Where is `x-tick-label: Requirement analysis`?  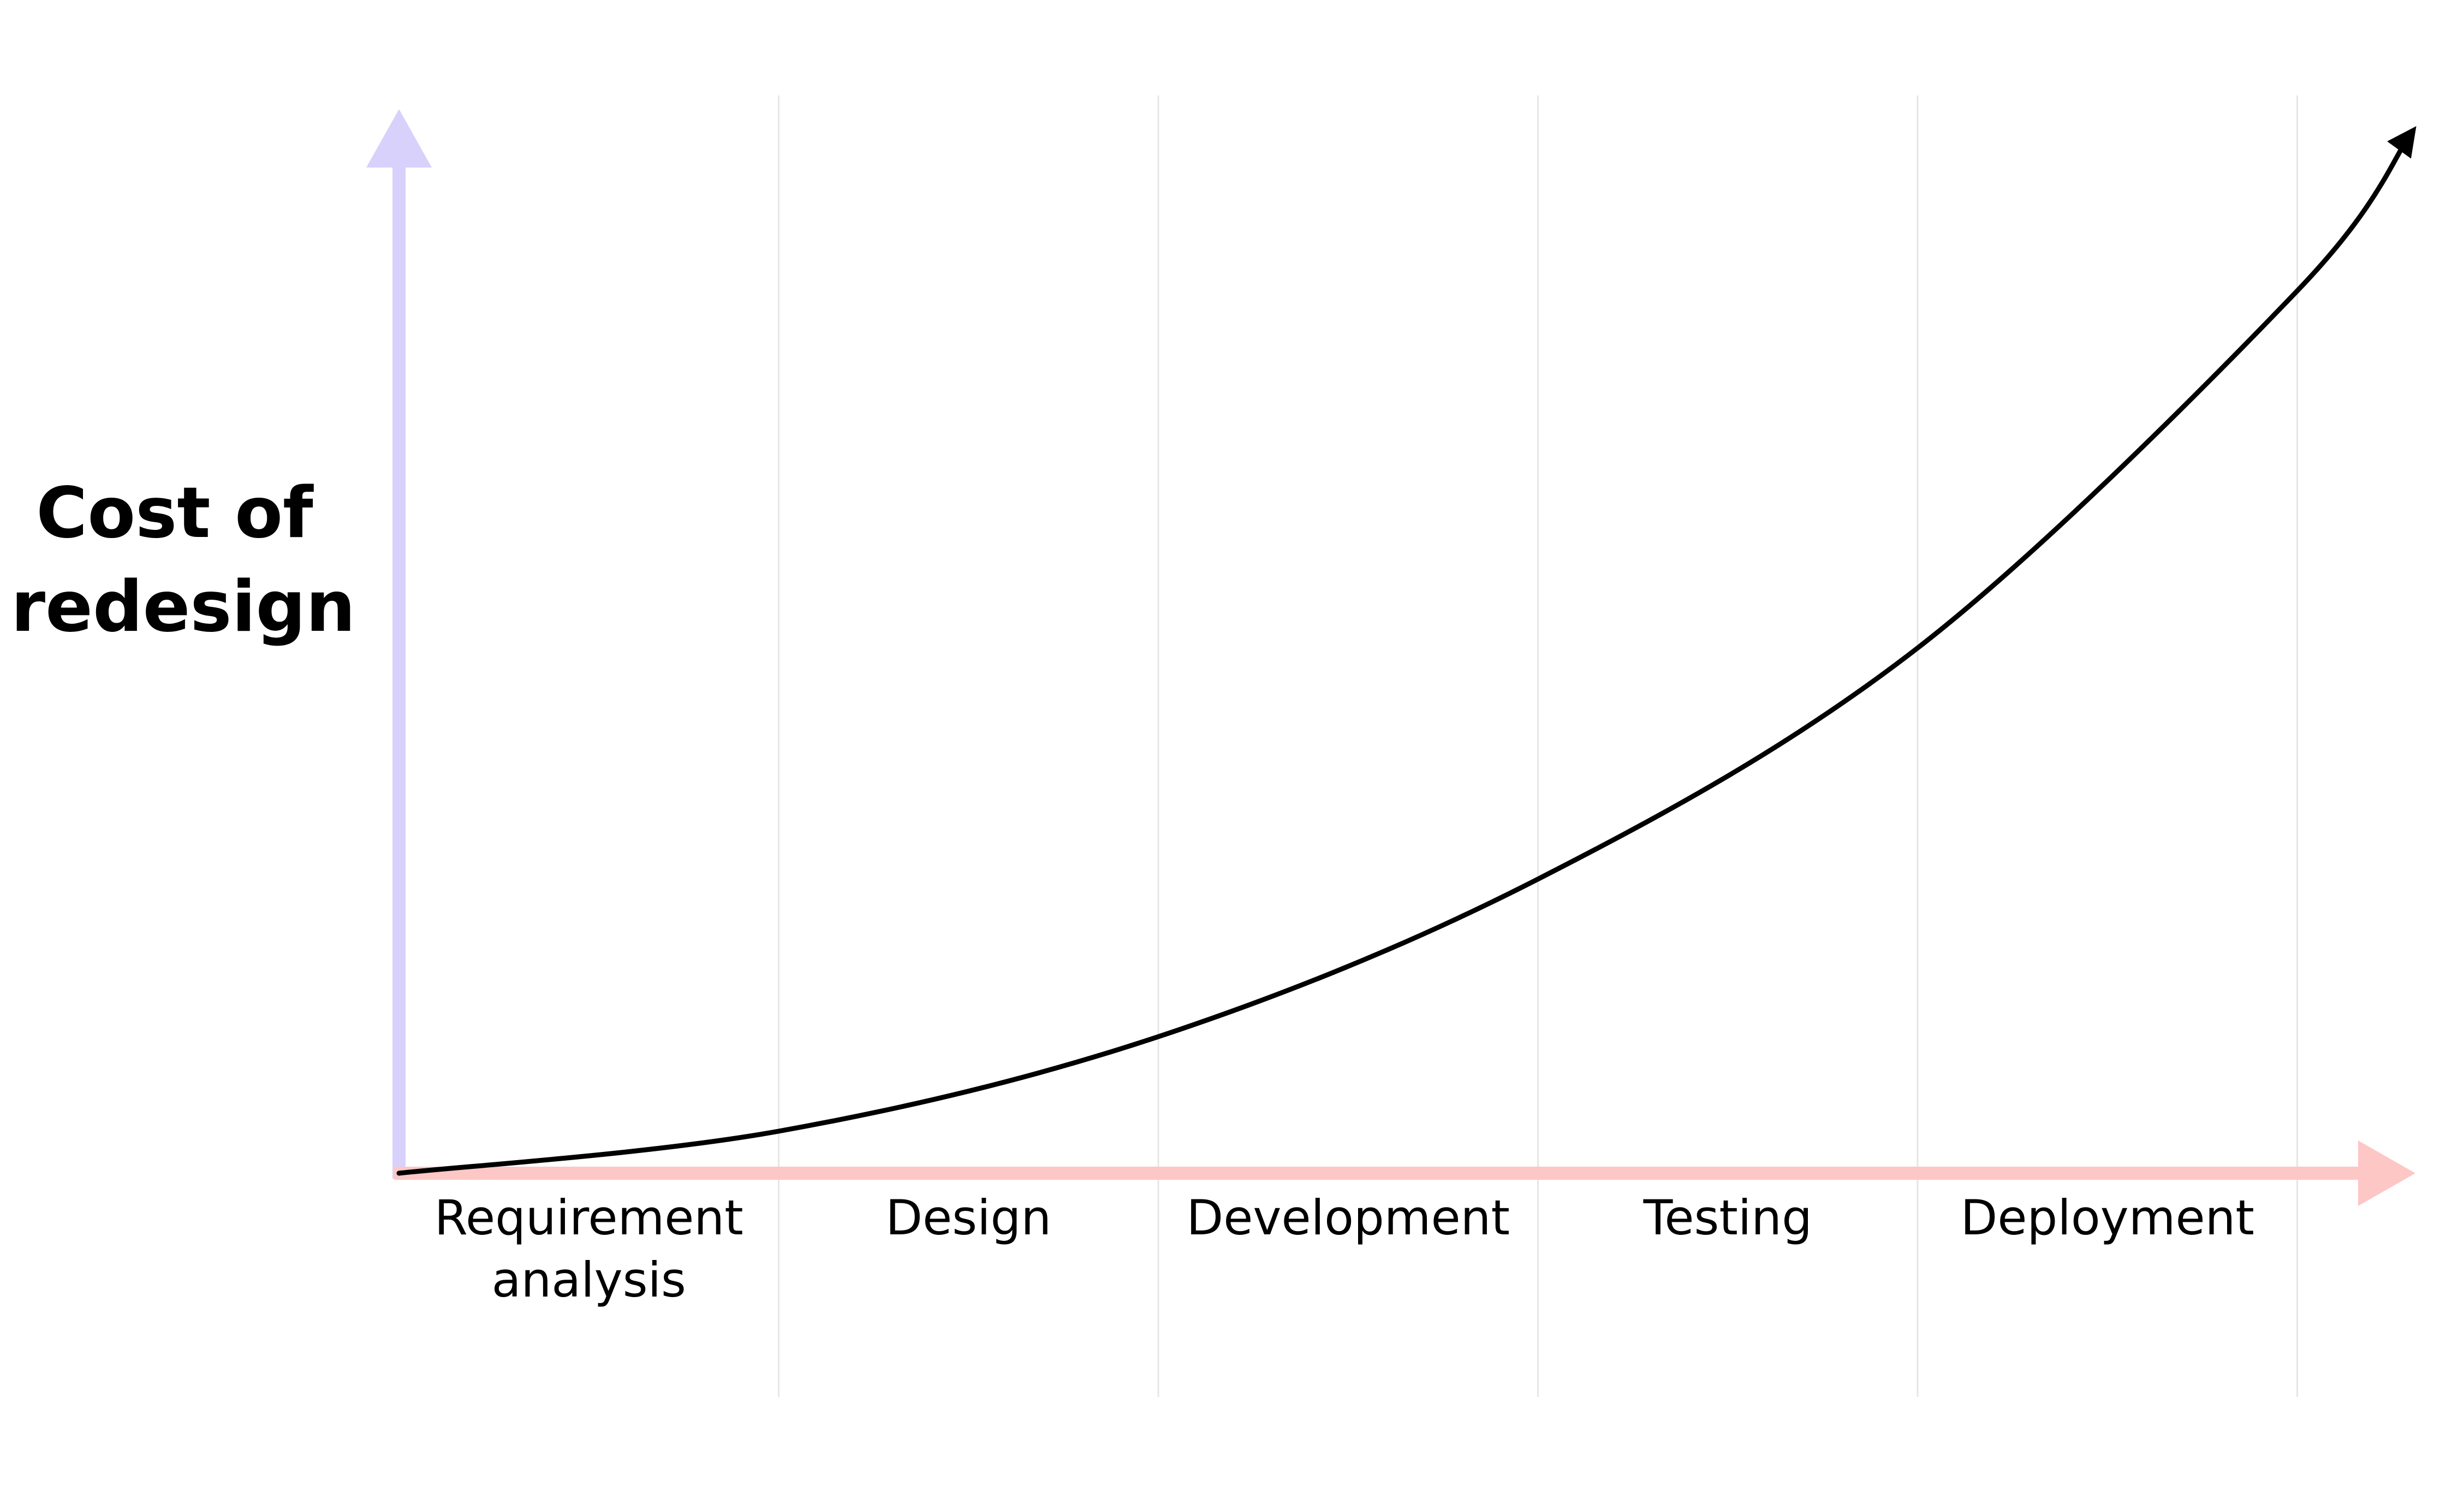 x-tick-label: Requirement analysis is located at coordinates (588, 1249).